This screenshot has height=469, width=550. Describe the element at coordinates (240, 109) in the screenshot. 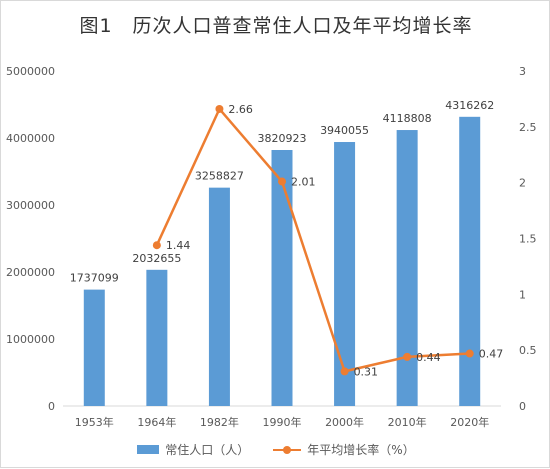

I see `line-data-label: 2.66` at that location.